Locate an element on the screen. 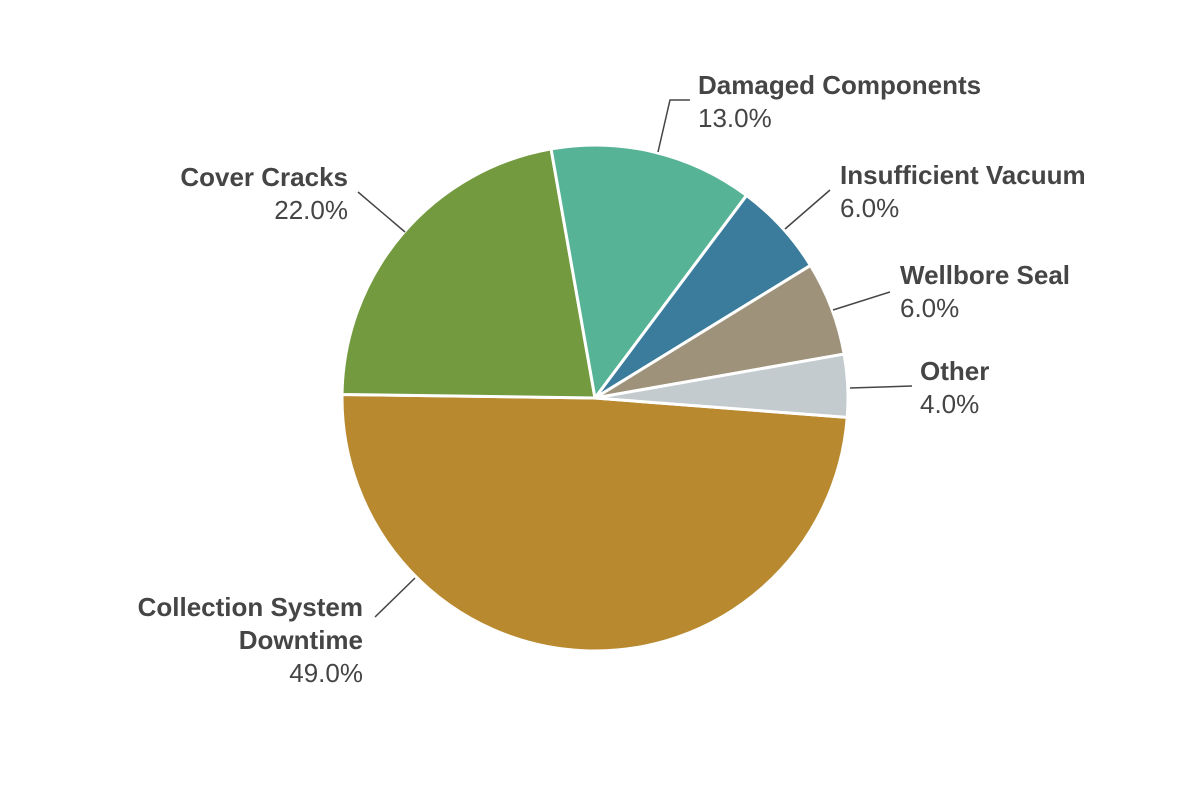 Image resolution: width=1194 pixels, height=798 pixels. slice-label: Damaged Components 13.0% is located at coordinates (839, 102).